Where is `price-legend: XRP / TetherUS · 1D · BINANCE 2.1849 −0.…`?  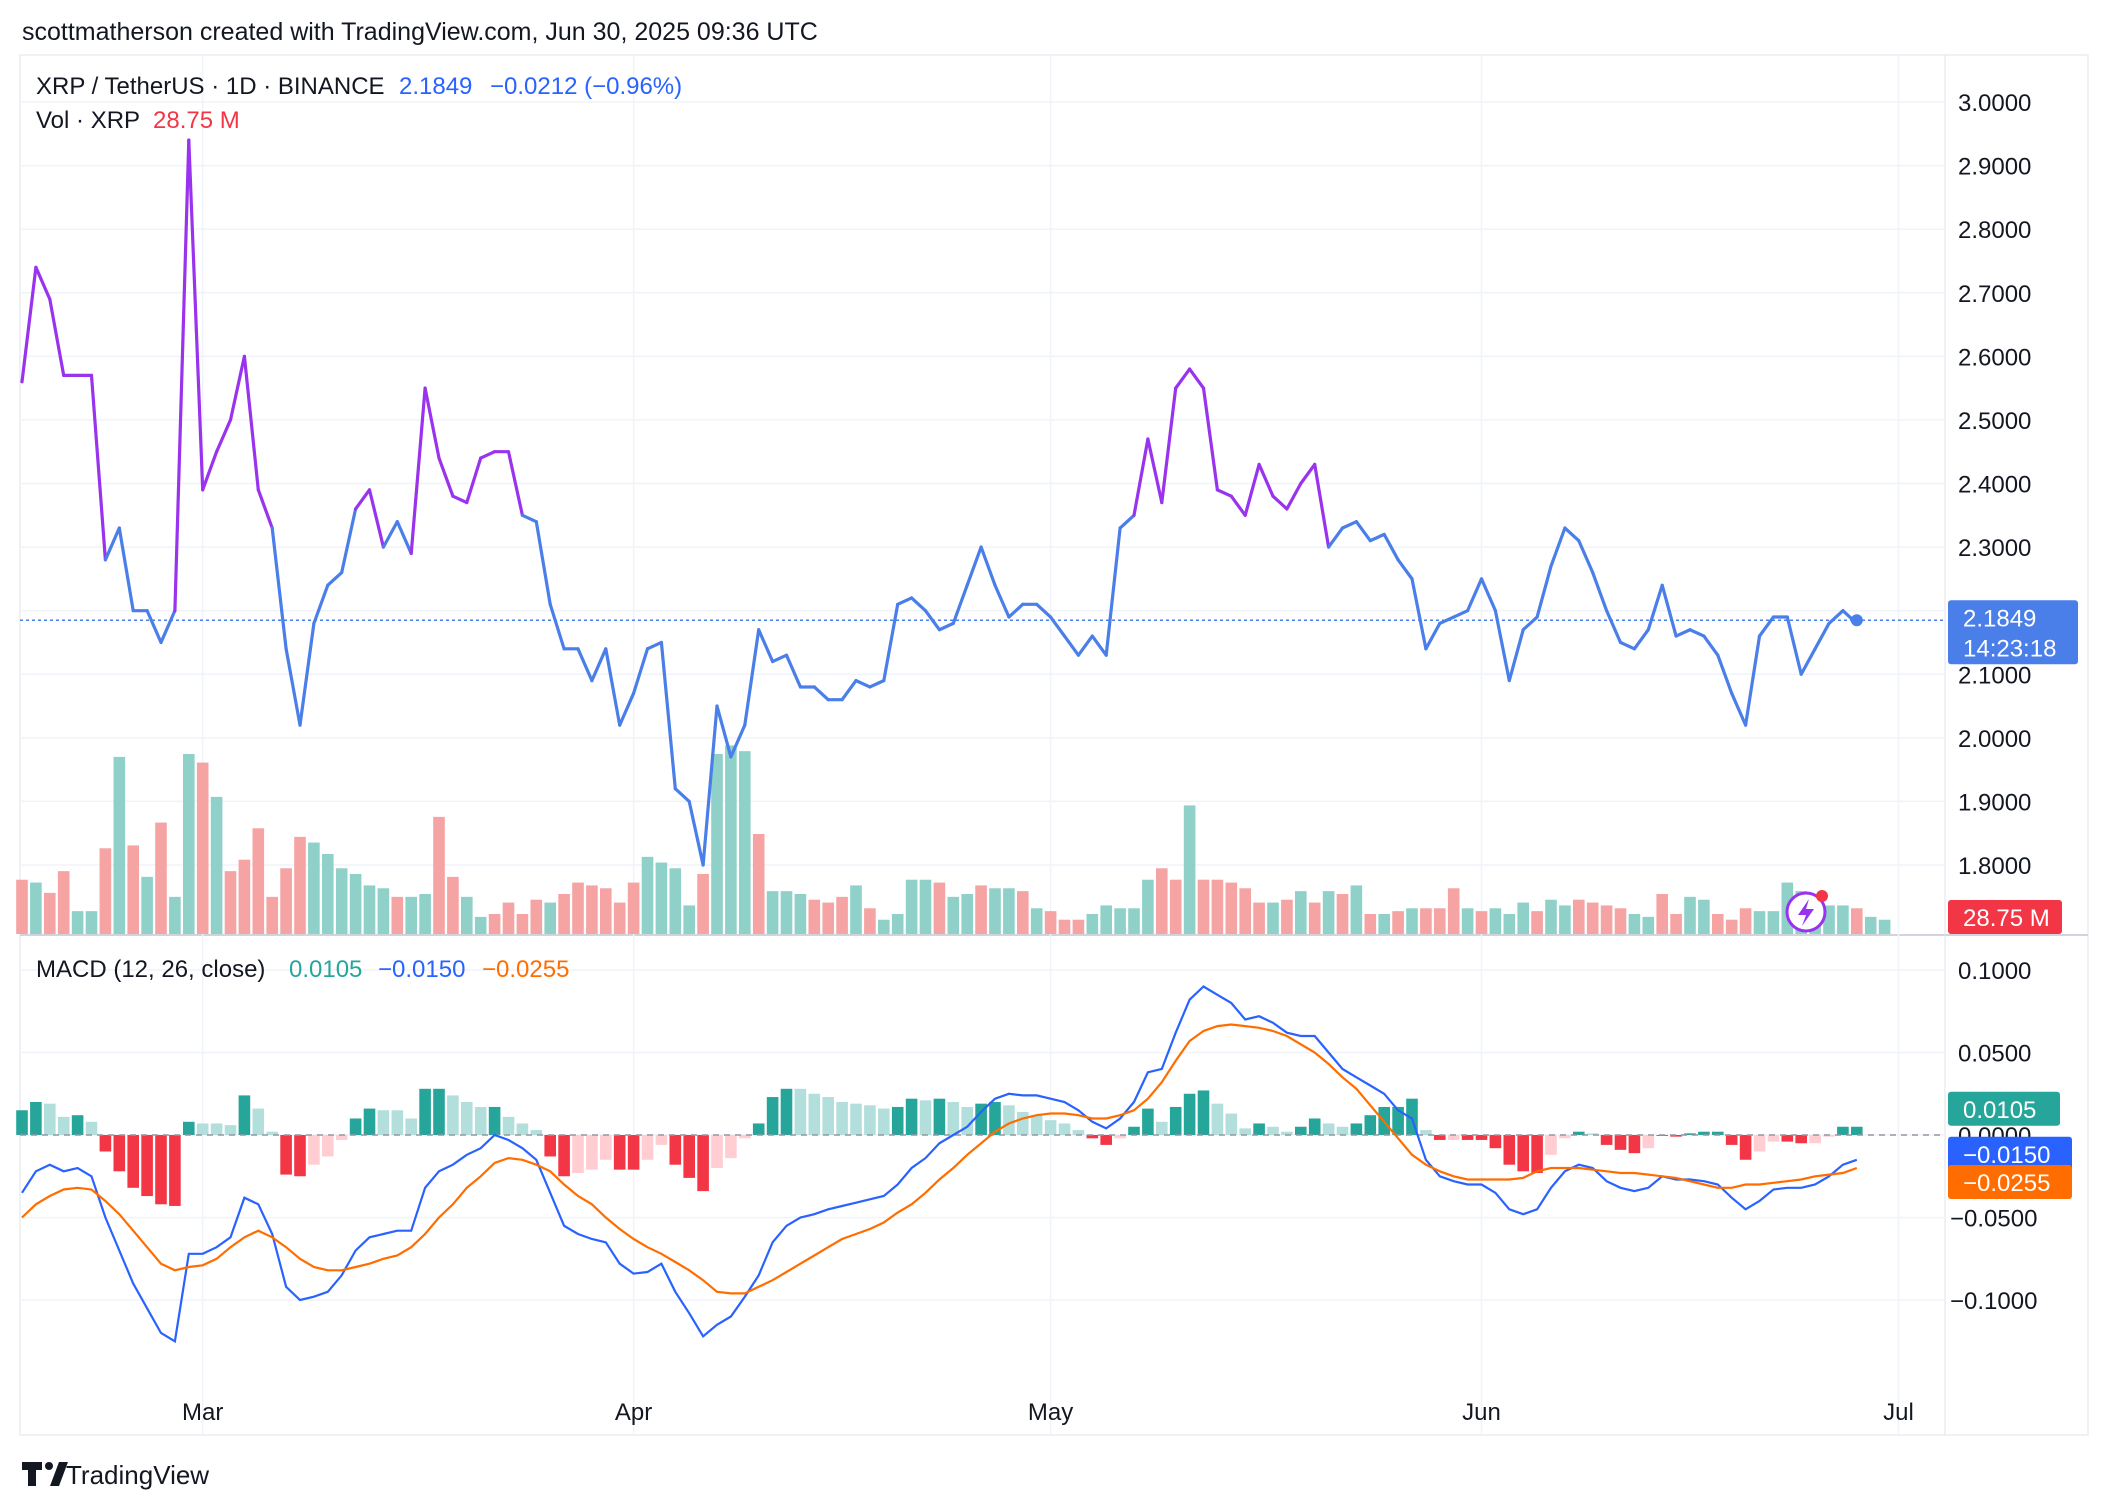
price-legend: XRP / TetherUS · 1D · BINANCE 2.1849 −0.… is located at coordinates (359, 103).